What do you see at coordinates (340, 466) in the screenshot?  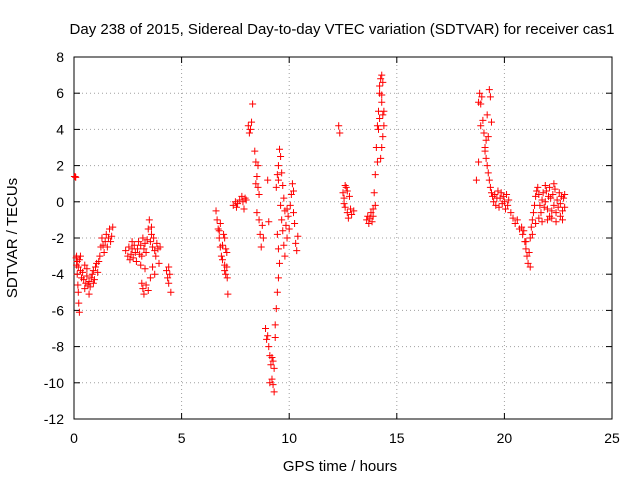 I see `x-axis-label: GPS time / hours` at bounding box center [340, 466].